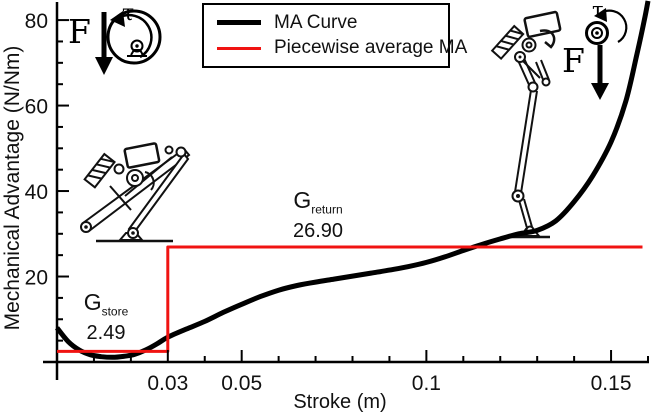  I want to click on rotation-circle-icon, so click(134, 37).